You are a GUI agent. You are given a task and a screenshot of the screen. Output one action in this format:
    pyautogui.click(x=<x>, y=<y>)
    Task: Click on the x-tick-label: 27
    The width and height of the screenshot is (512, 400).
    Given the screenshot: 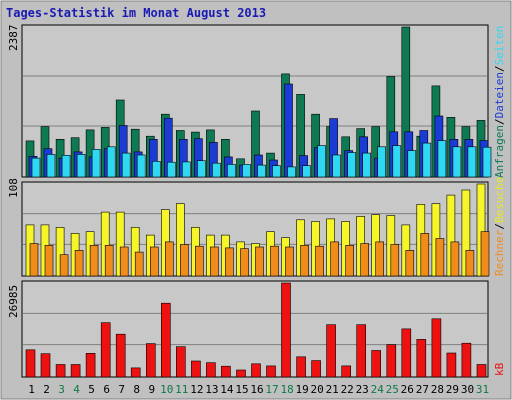 What is the action you would take?
    pyautogui.click(x=422, y=389)
    